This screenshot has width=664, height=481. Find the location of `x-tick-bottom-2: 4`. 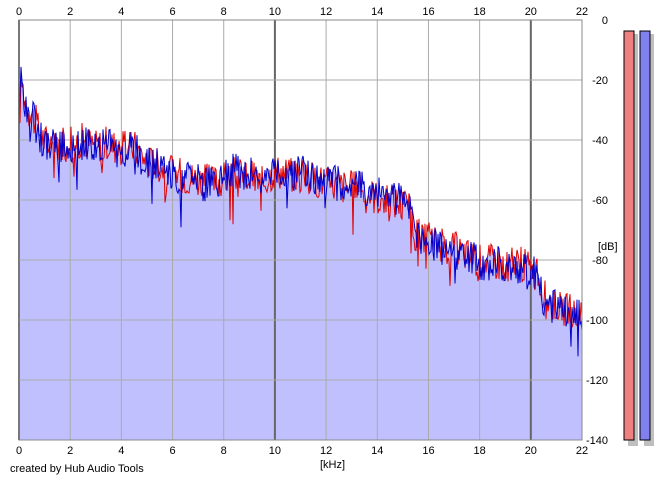

x-tick-bottom-2: 4 is located at coordinates (121, 451).